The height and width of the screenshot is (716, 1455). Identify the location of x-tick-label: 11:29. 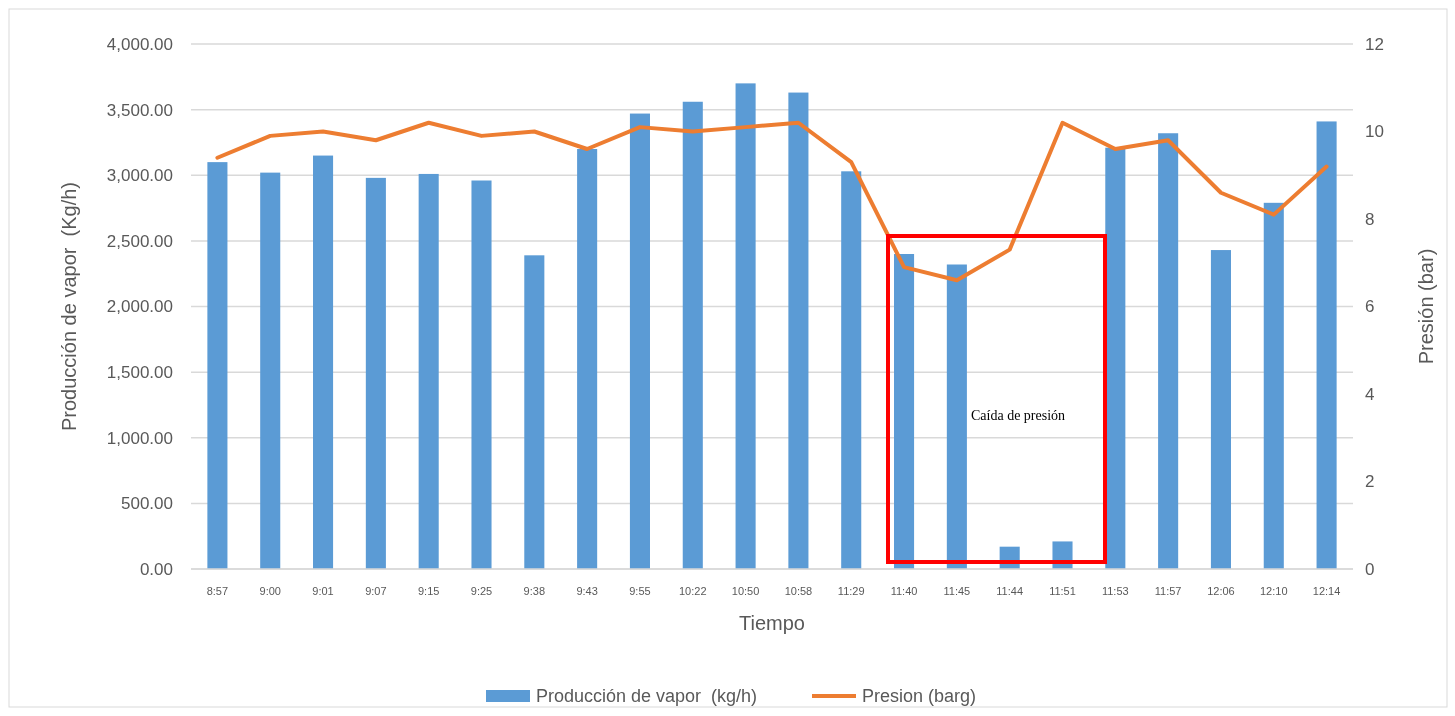
(851, 591).